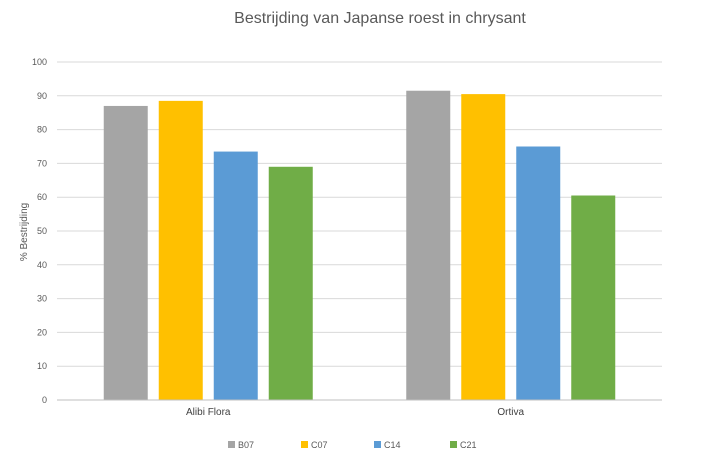 This screenshot has height=474, width=725. What do you see at coordinates (392, 445) in the screenshot?
I see `legend-label-c14: C14` at bounding box center [392, 445].